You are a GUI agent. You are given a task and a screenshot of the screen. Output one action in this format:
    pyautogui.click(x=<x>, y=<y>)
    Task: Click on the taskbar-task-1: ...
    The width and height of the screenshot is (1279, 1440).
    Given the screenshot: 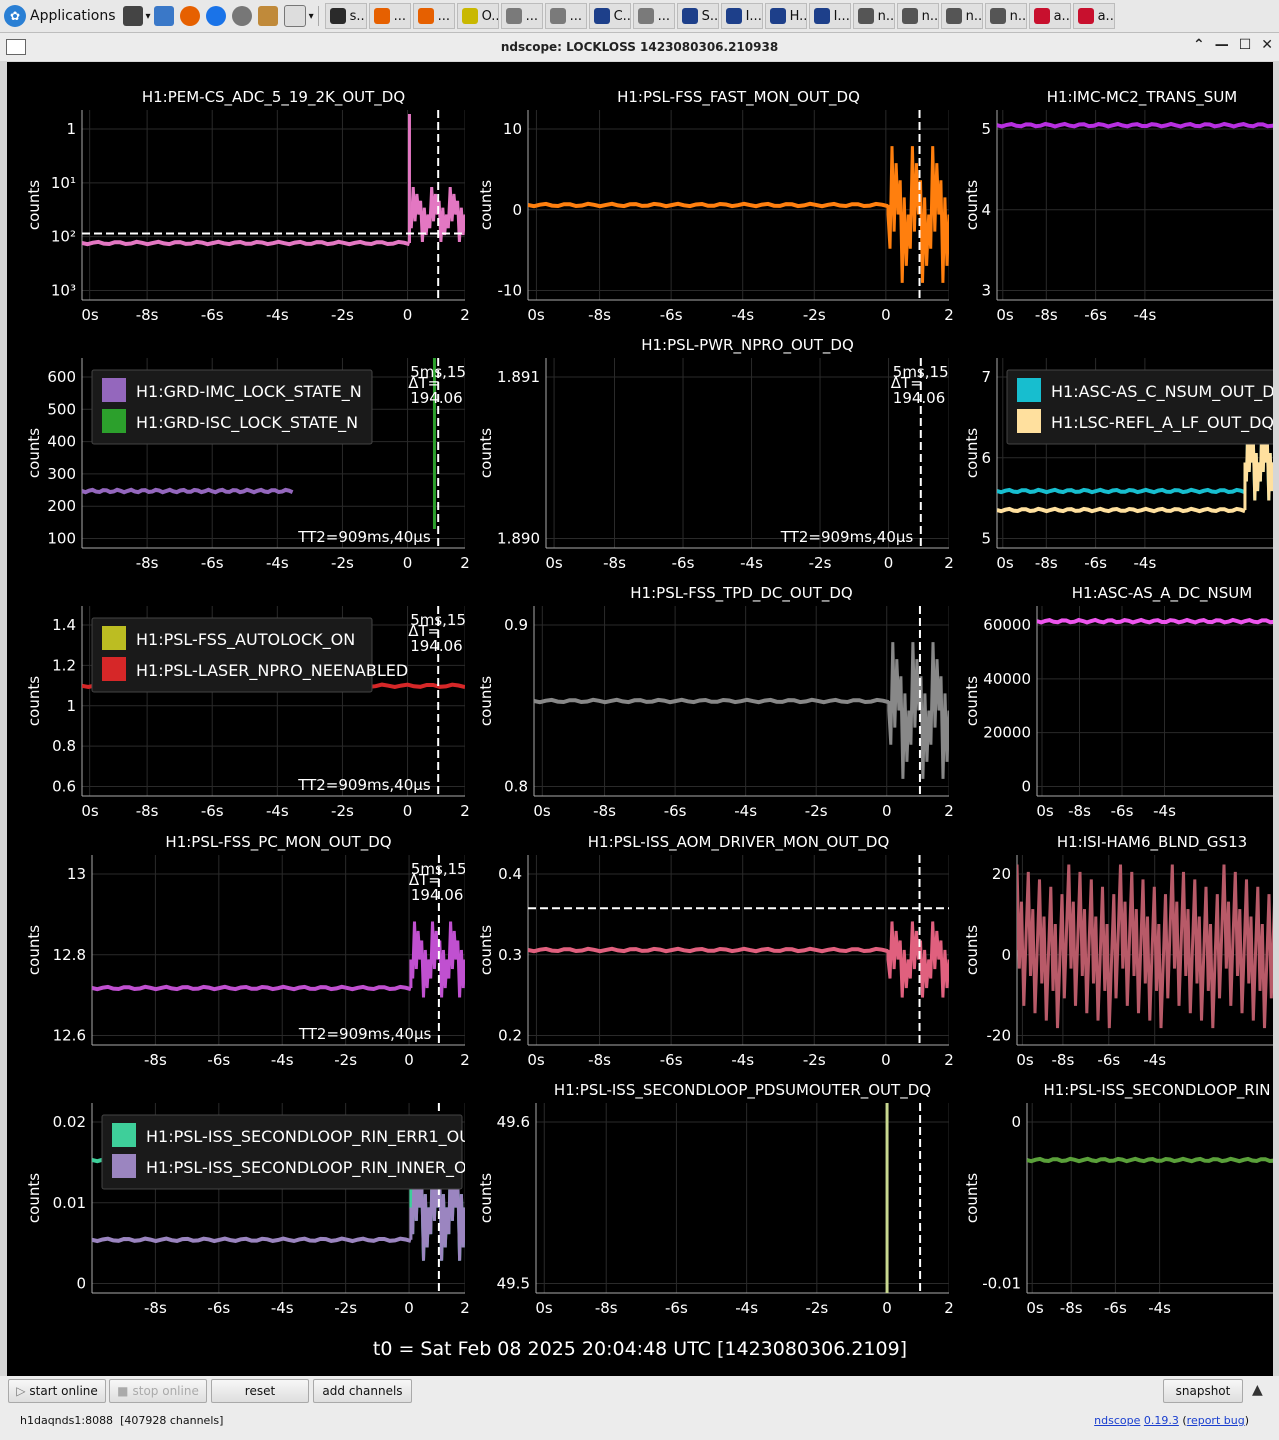 What is the action you would take?
    pyautogui.click(x=389, y=16)
    